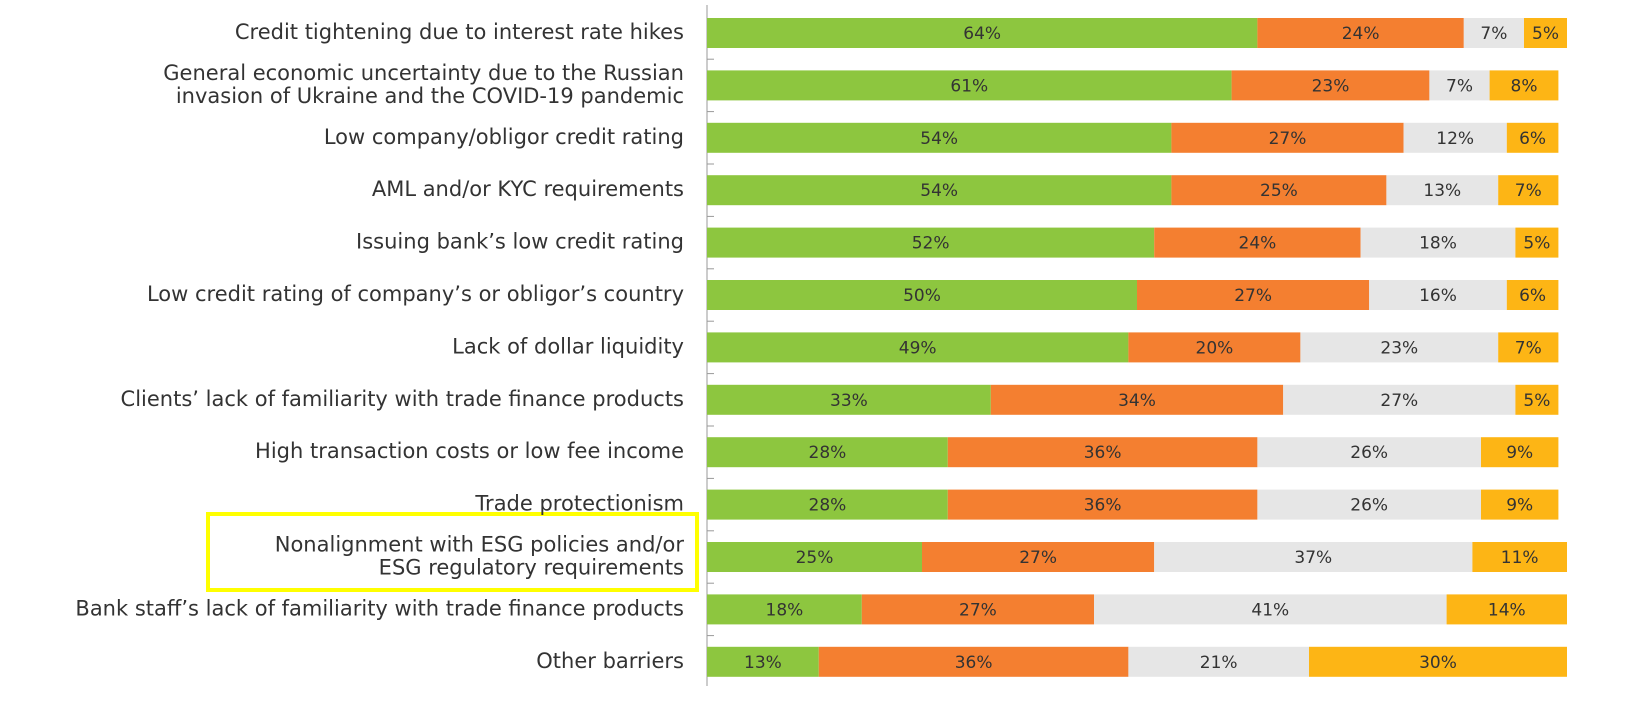  I want to click on data-label: 25%, so click(815, 558).